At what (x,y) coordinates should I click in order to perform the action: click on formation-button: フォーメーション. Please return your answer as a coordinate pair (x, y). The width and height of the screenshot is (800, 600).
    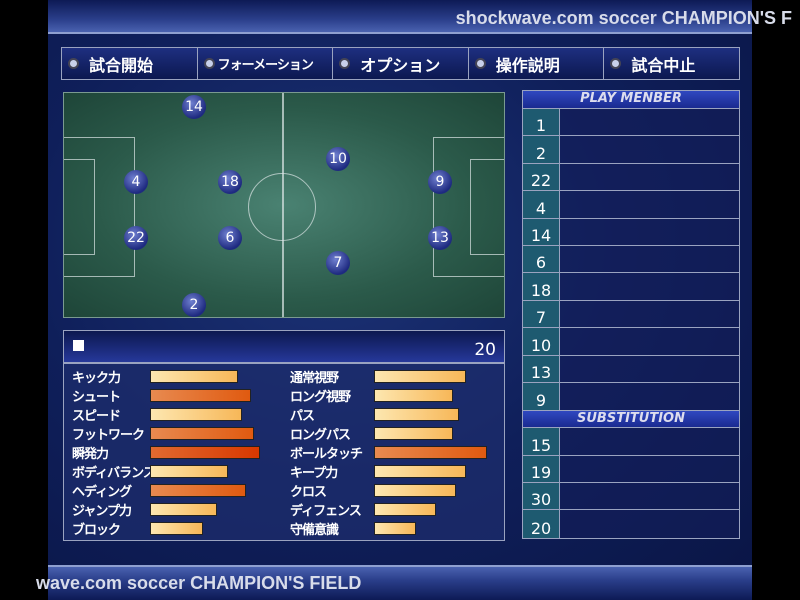
    Looking at the image, I should click on (265, 63).